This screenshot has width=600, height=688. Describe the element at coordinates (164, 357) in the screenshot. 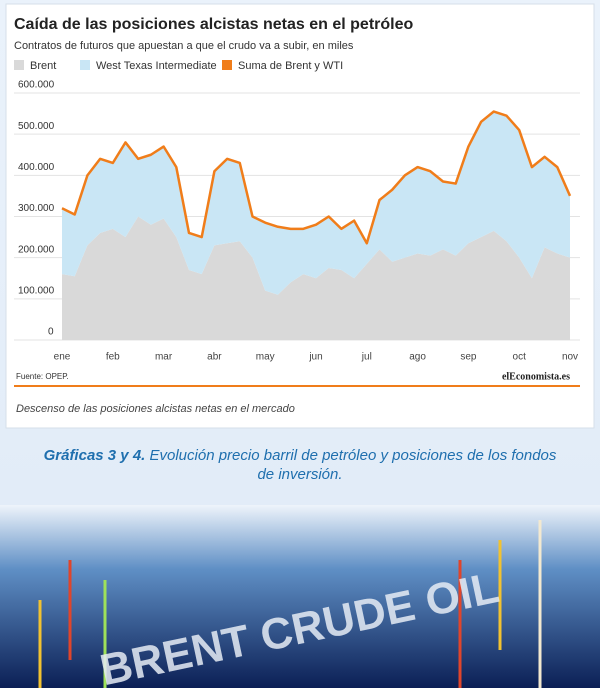

I see `x-tick-label: mar` at that location.